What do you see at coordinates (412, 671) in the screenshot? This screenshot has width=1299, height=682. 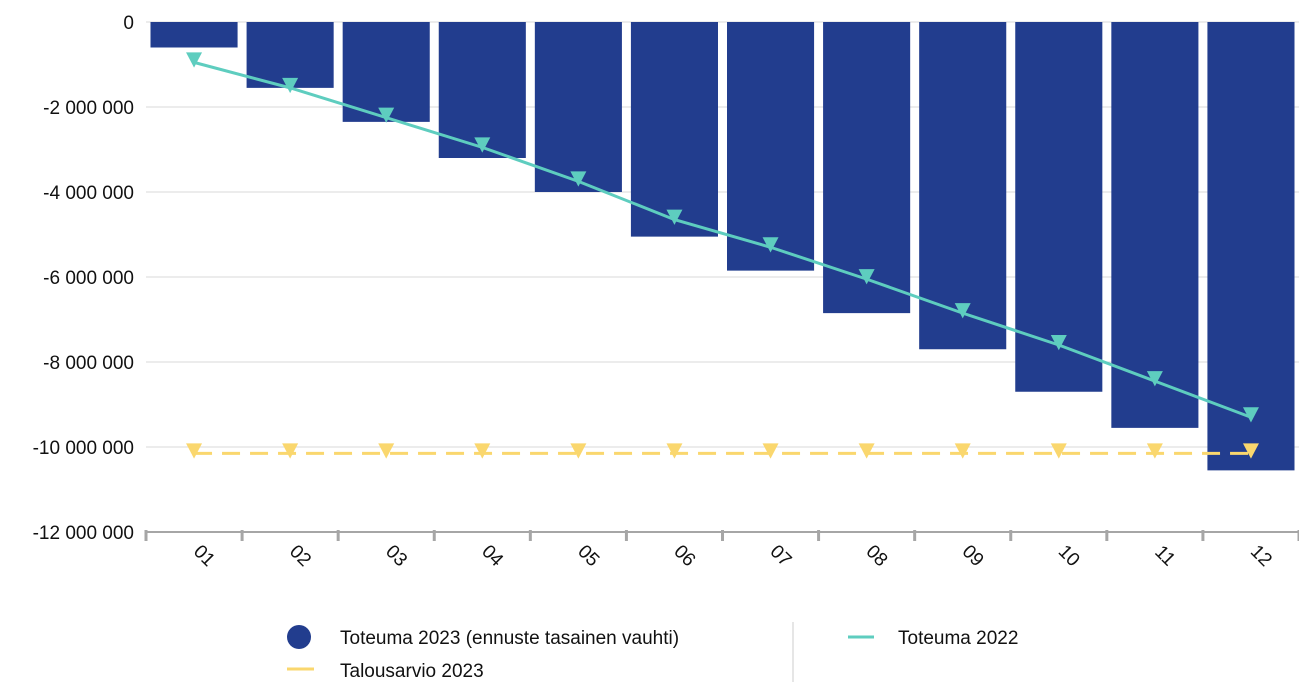 I see `legend-label: Talousarvio 2023` at bounding box center [412, 671].